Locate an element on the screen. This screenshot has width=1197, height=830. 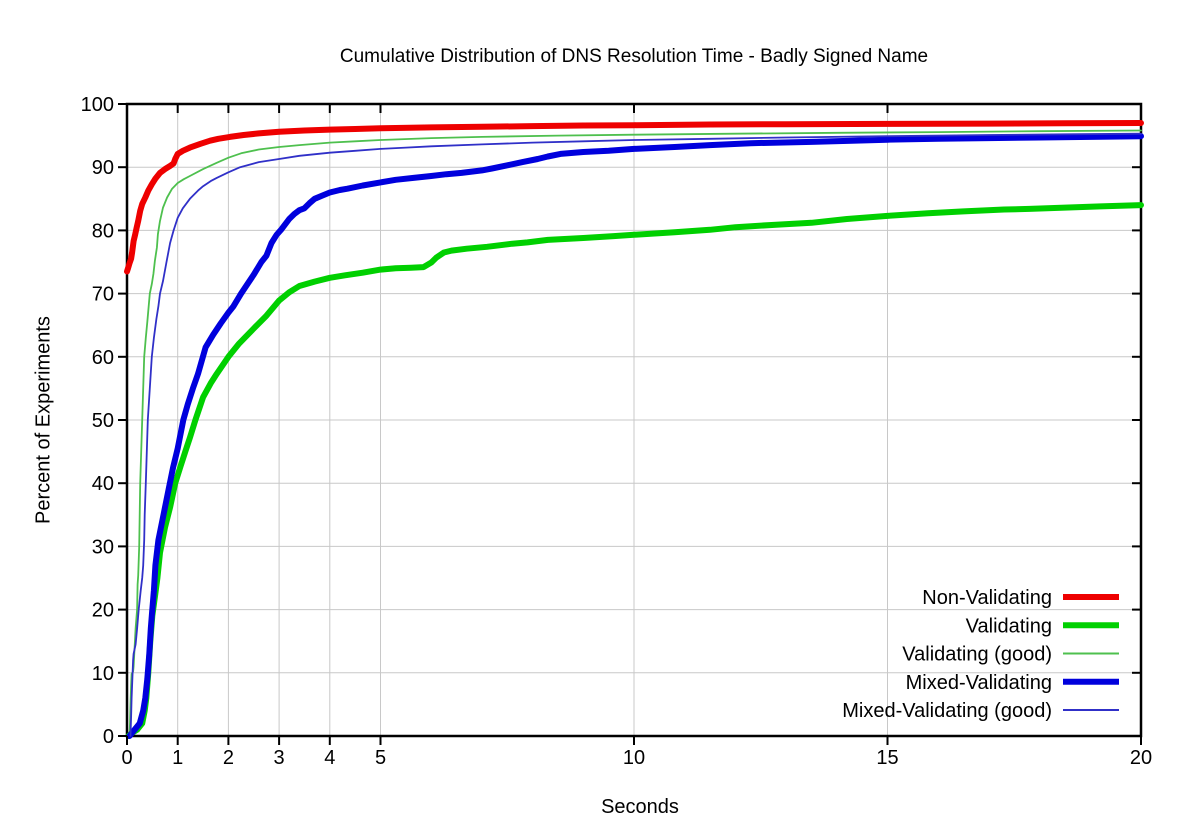
x-tick-label: 1 is located at coordinates (177, 758).